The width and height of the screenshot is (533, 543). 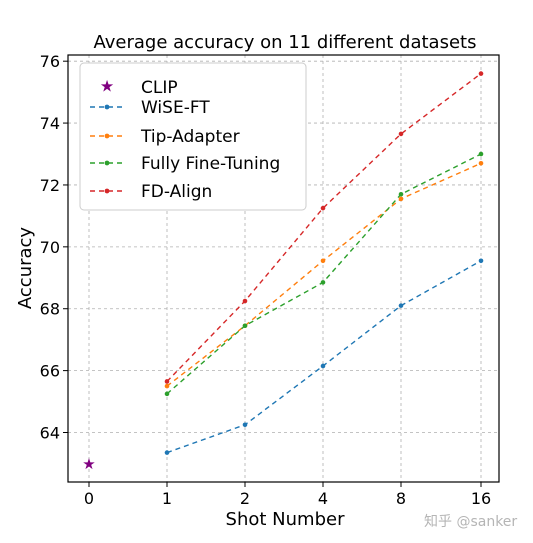 I want to click on legend-item-tip-adapter: Tip-Adapter, so click(x=165, y=137).